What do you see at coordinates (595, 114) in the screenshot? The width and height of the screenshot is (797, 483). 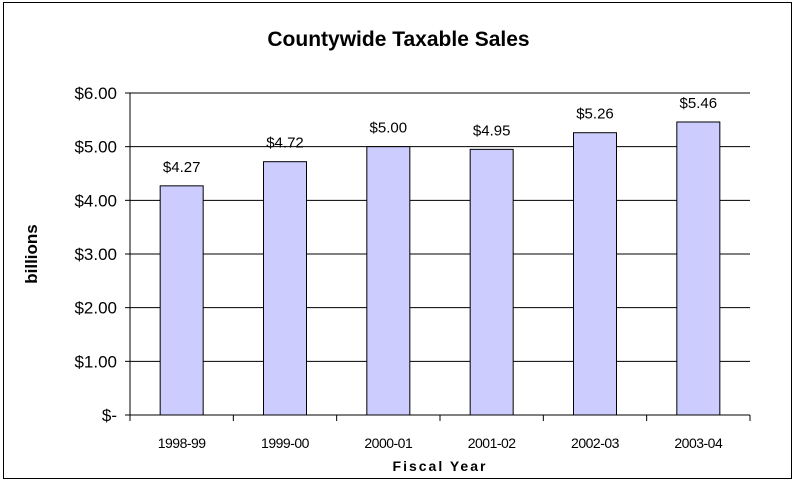 I see `data-label: $5.26` at bounding box center [595, 114].